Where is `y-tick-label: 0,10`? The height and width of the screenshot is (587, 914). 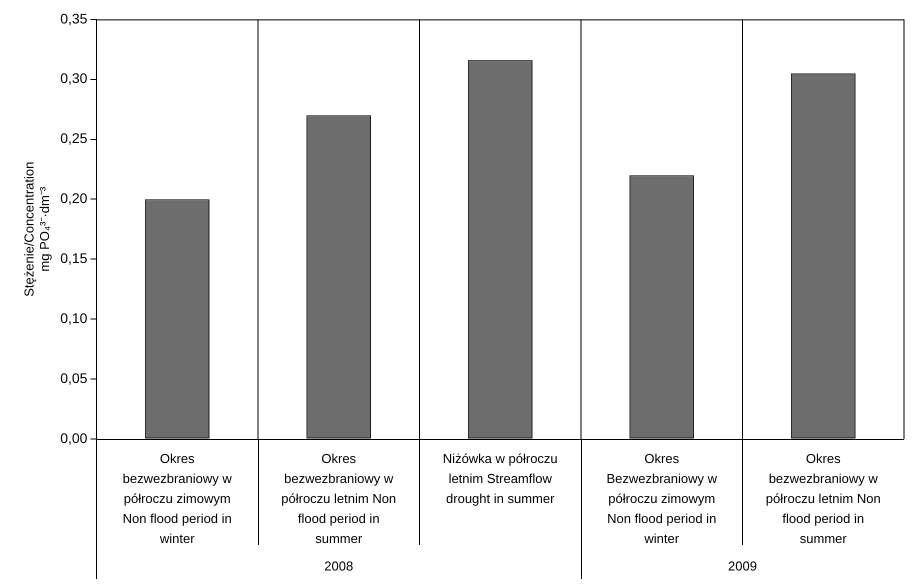
y-tick-label: 0,10 is located at coordinates (74, 318).